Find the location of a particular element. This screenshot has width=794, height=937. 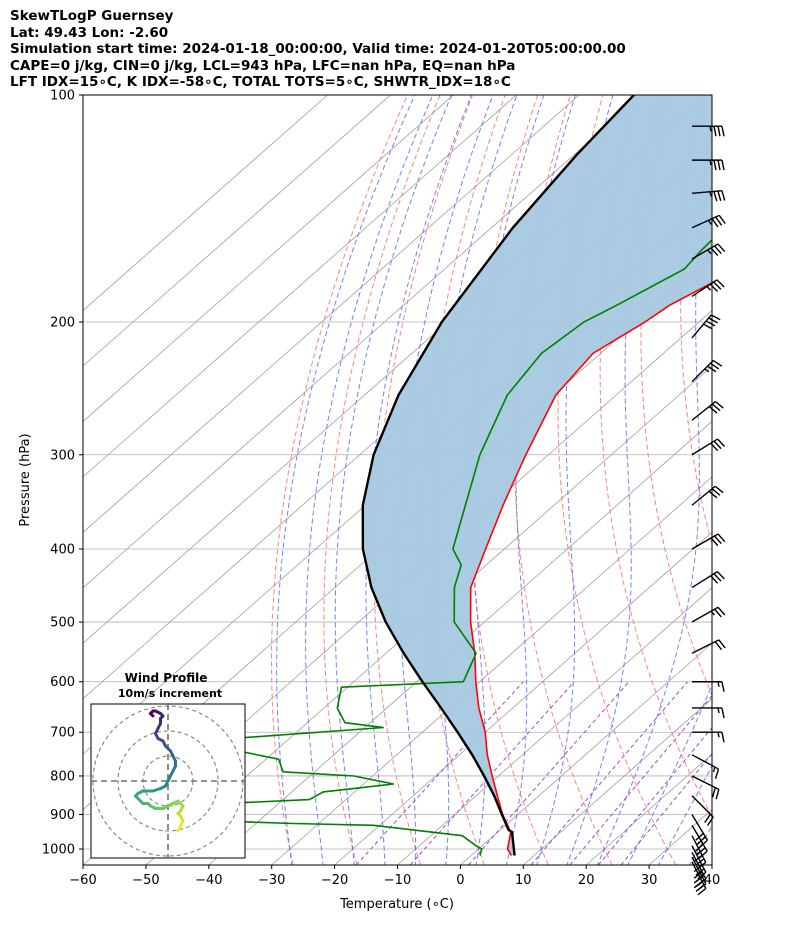

inset-hodograph is located at coordinates (168, 781).